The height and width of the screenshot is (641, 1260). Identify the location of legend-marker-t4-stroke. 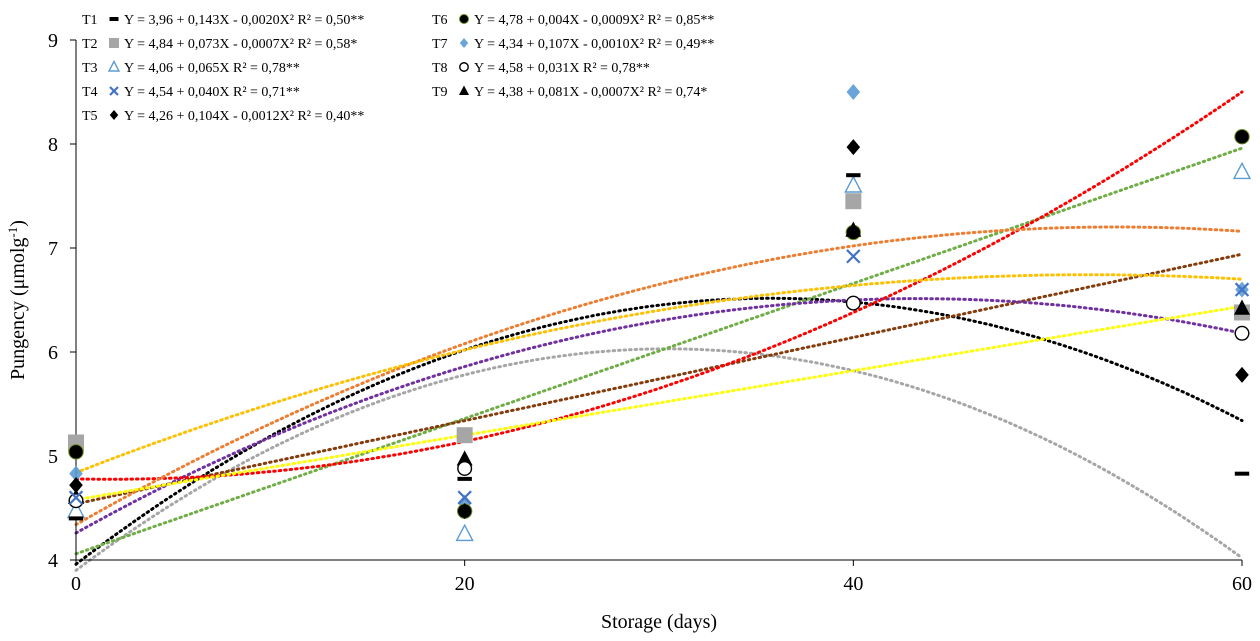
(114, 91).